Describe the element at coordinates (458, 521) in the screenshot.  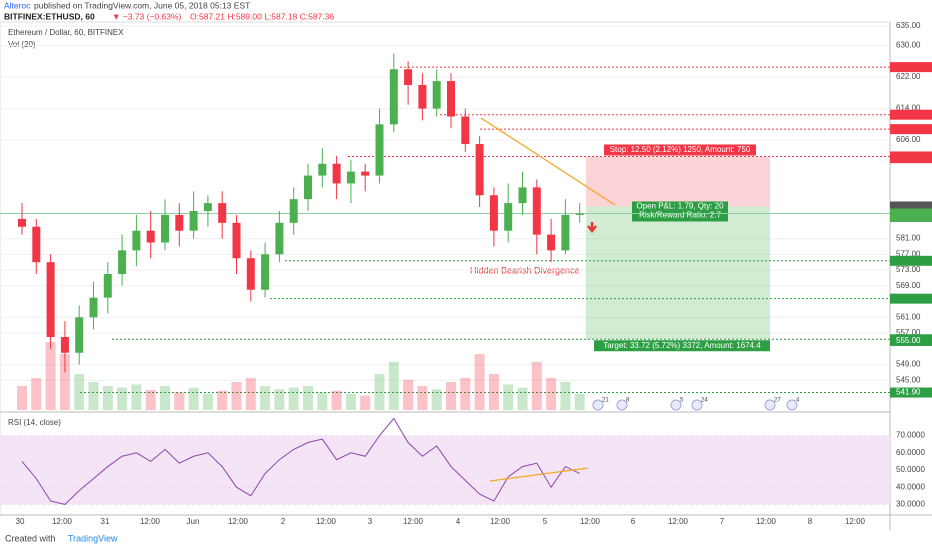
I see `x-tick-label: 4` at that location.